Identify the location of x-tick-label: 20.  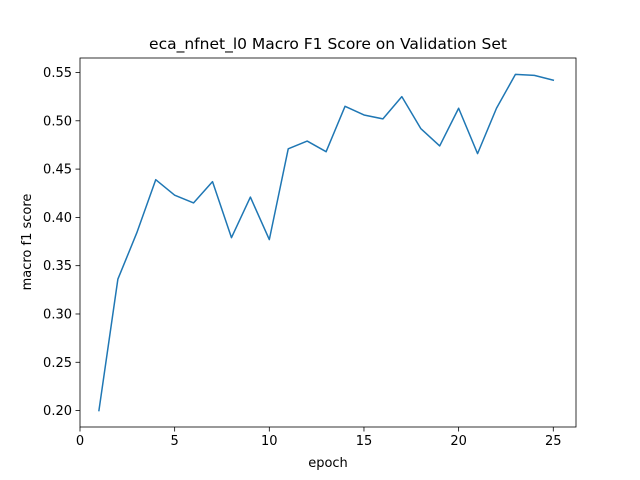
(458, 441).